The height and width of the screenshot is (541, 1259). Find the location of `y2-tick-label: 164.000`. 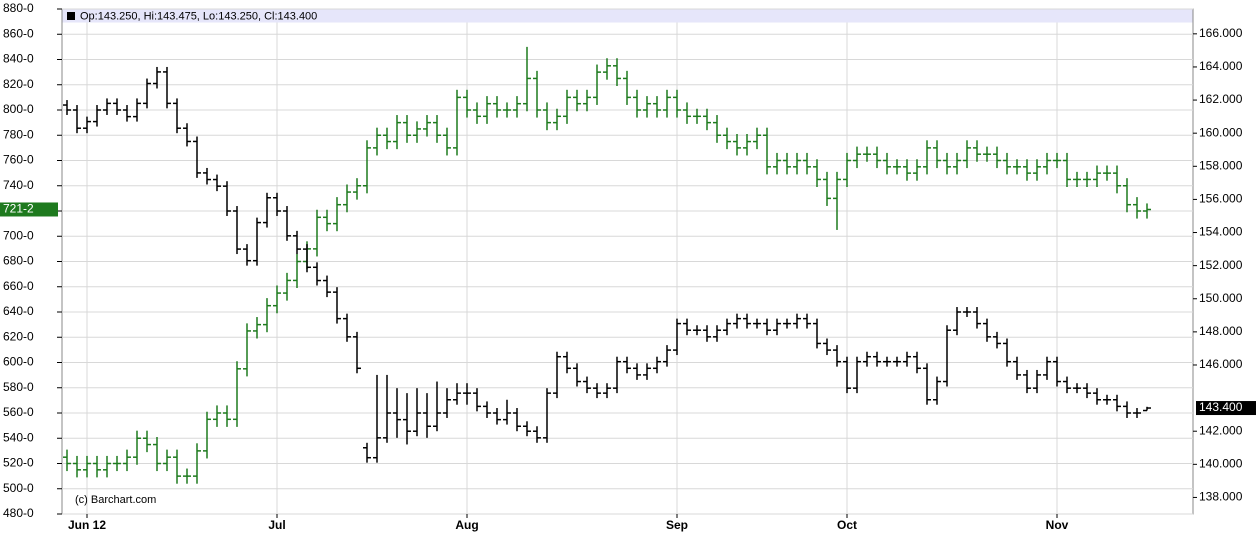

y2-tick-label: 164.000 is located at coordinates (1221, 66).